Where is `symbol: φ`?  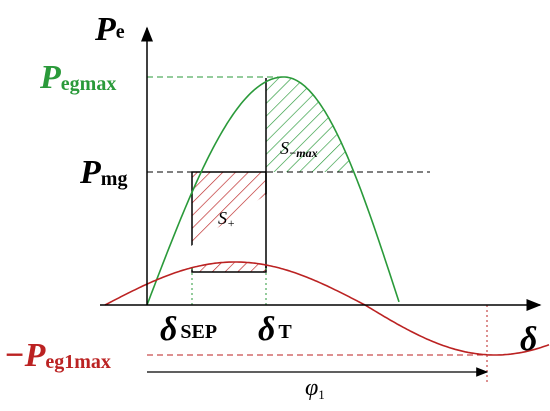 symbol: φ is located at coordinates (311, 388).